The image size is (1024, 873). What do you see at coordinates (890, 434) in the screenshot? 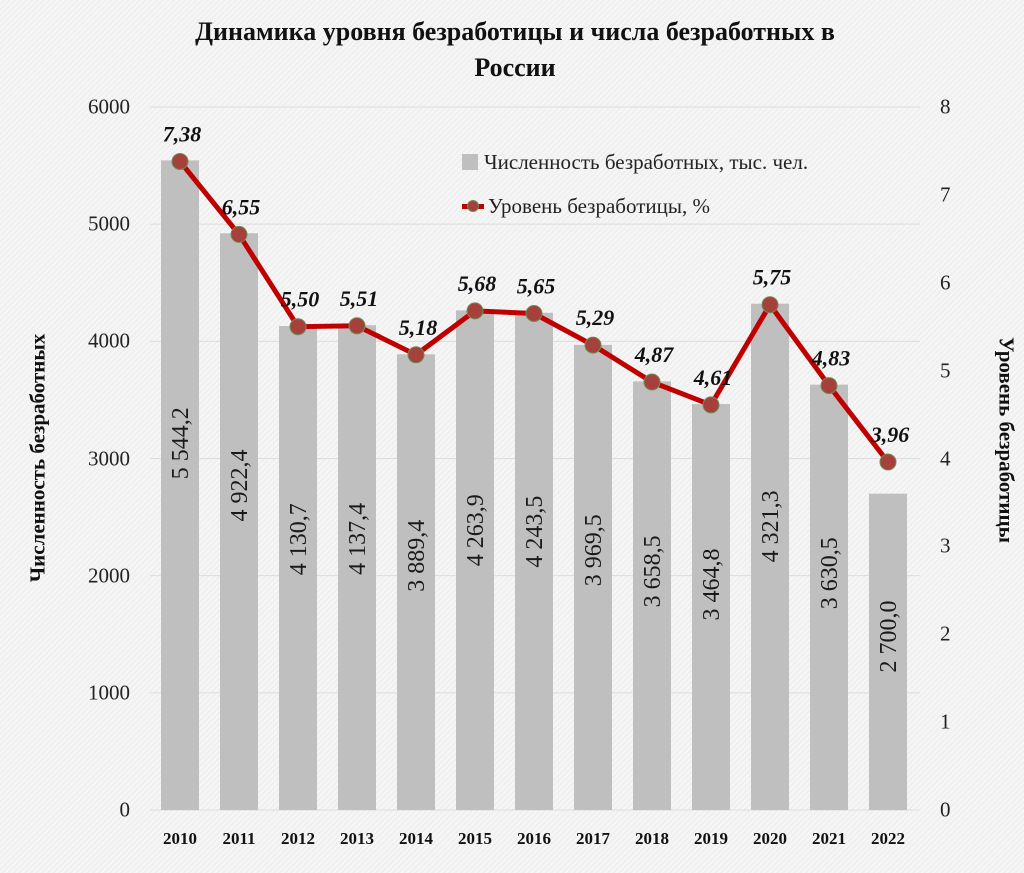
I see `line-value-label: 3,96` at bounding box center [890, 434].